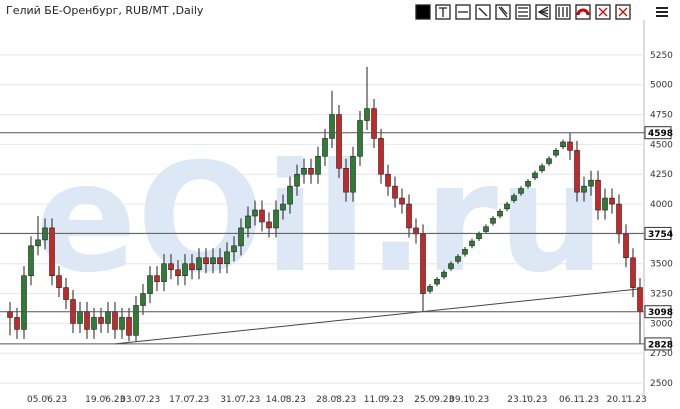 The image size is (680, 409). What do you see at coordinates (661, 56) in the screenshot?
I see `y-tick-label: 5250` at bounding box center [661, 56].